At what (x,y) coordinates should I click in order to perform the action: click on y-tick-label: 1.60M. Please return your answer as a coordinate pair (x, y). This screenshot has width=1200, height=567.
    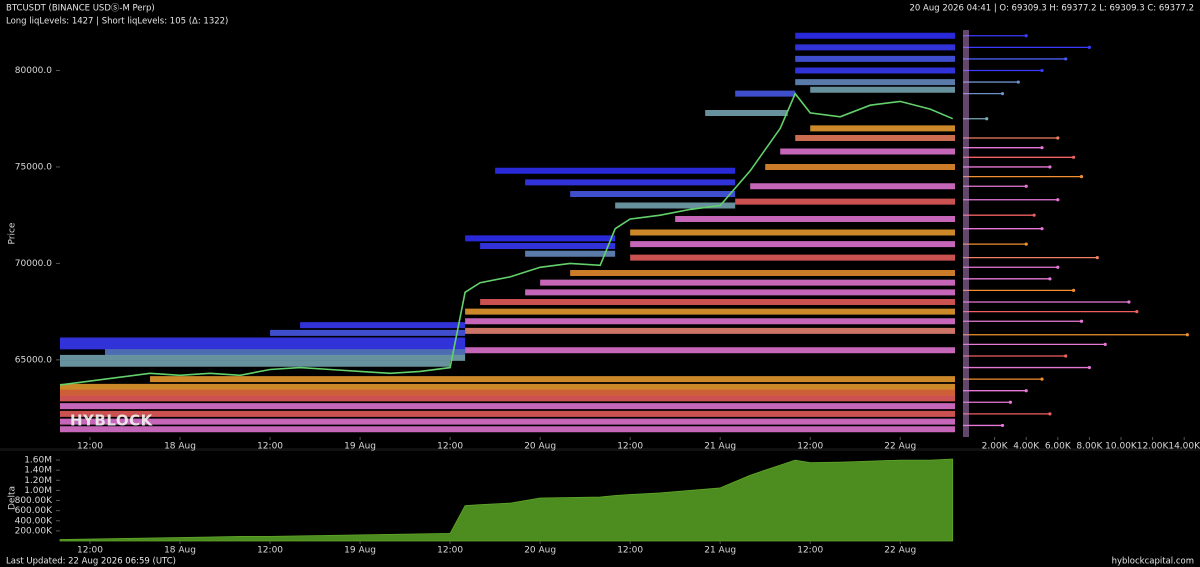
    Looking at the image, I should click on (38, 461).